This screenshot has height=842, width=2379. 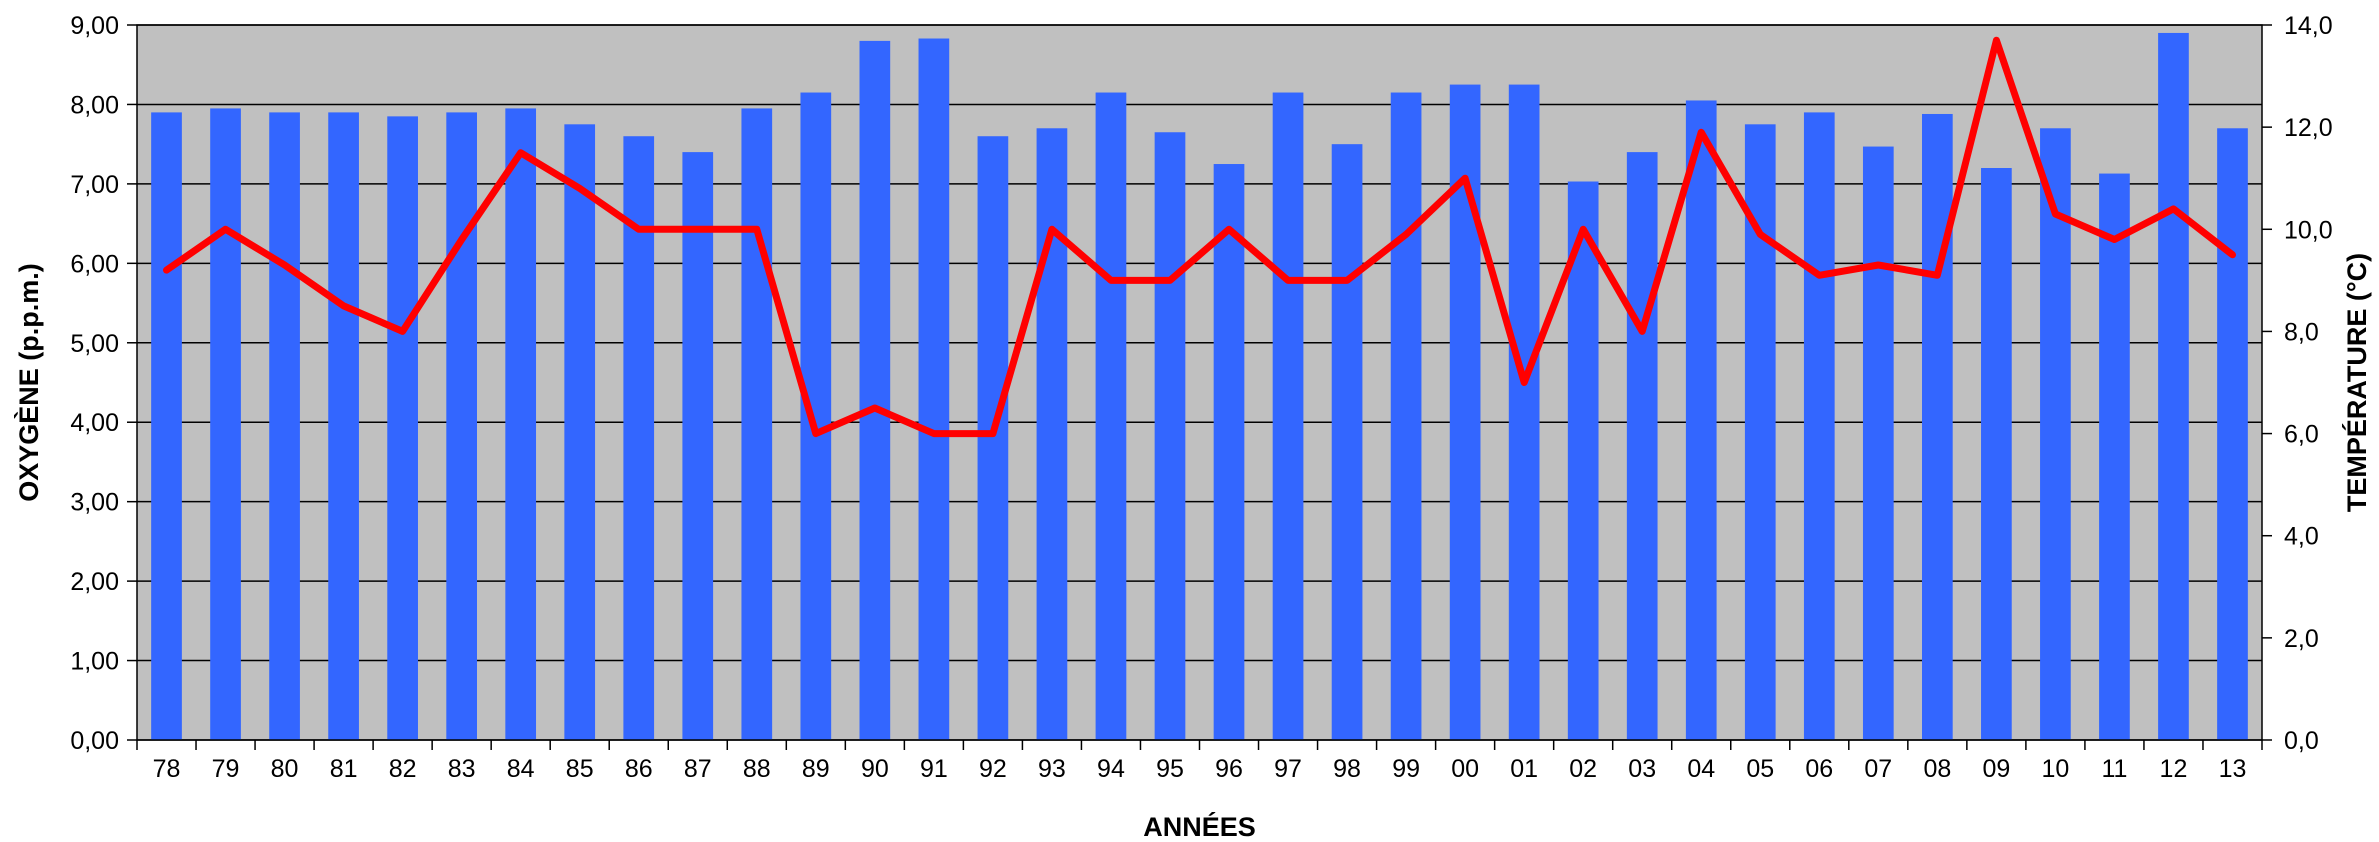 I want to click on left-axis-tick-labels: 0,00 1,00 2,00 3,00 4,00 5,00 6,00 7,00 8,00 9,00, so click(x=94, y=383).